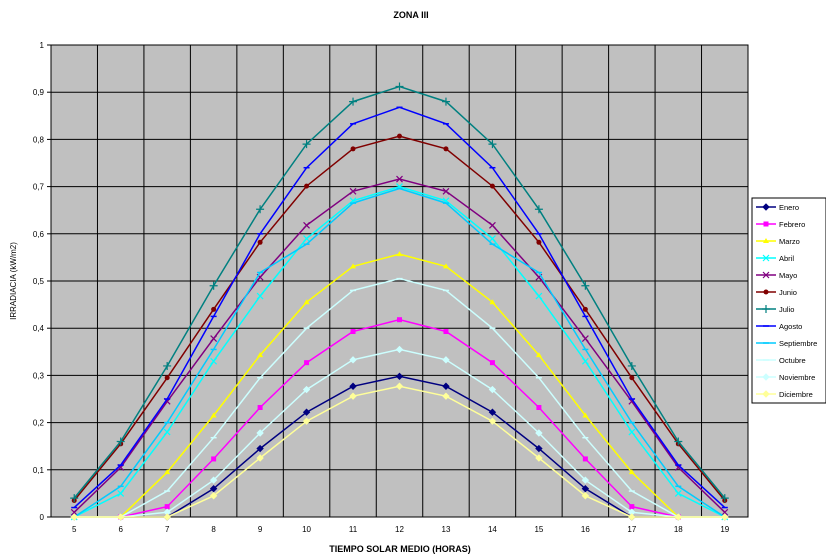 The image size is (826, 560). Describe the element at coordinates (446, 529) in the screenshot. I see `x-tick-label: 13` at that location.